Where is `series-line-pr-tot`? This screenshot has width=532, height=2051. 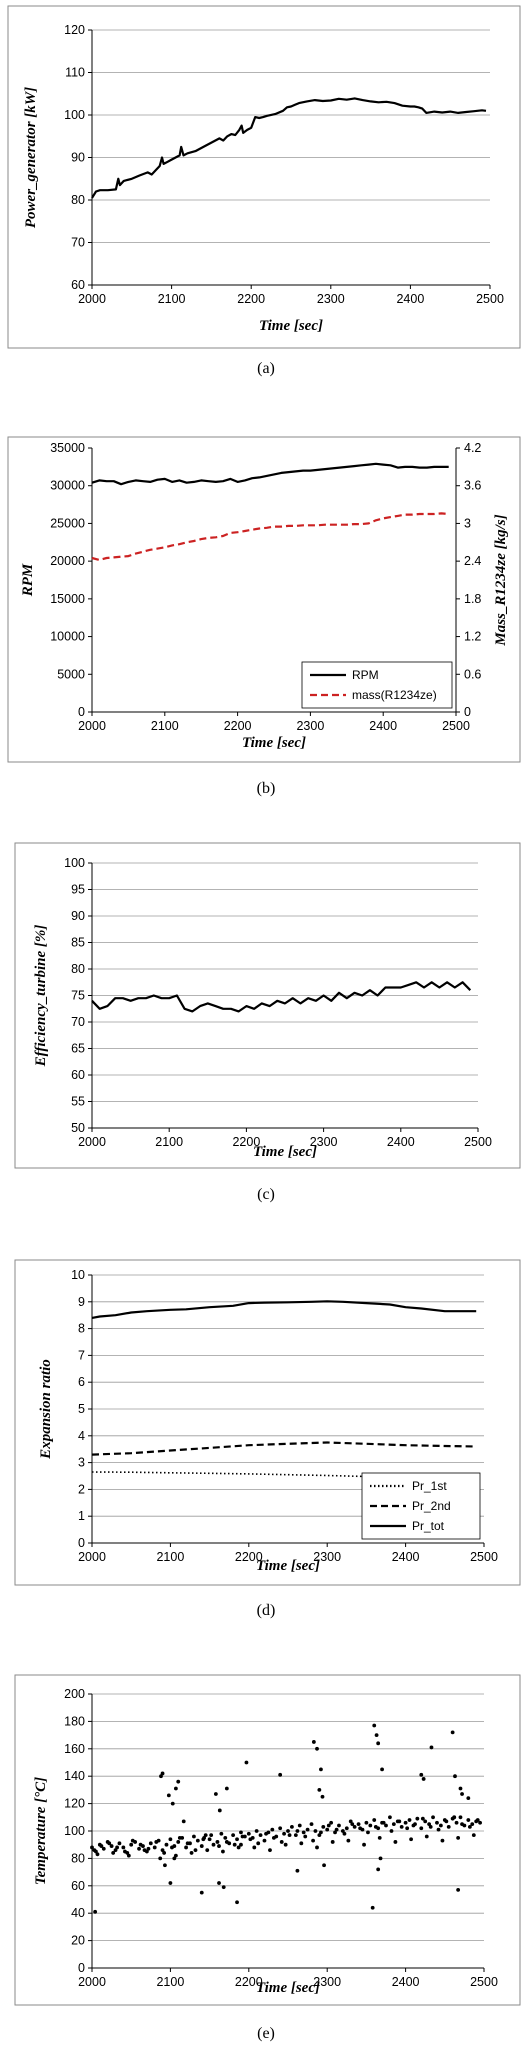
series-line-pr-tot is located at coordinates (284, 1309).